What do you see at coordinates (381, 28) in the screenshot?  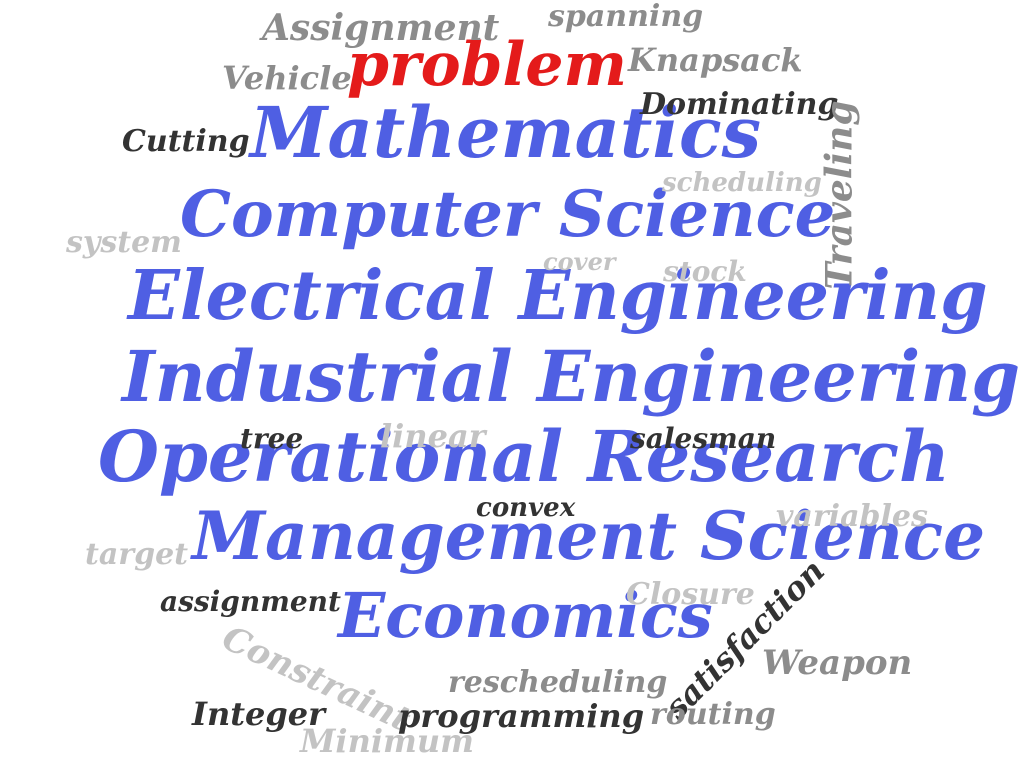 I see `word-assignment-cap: Assignment` at bounding box center [381, 28].